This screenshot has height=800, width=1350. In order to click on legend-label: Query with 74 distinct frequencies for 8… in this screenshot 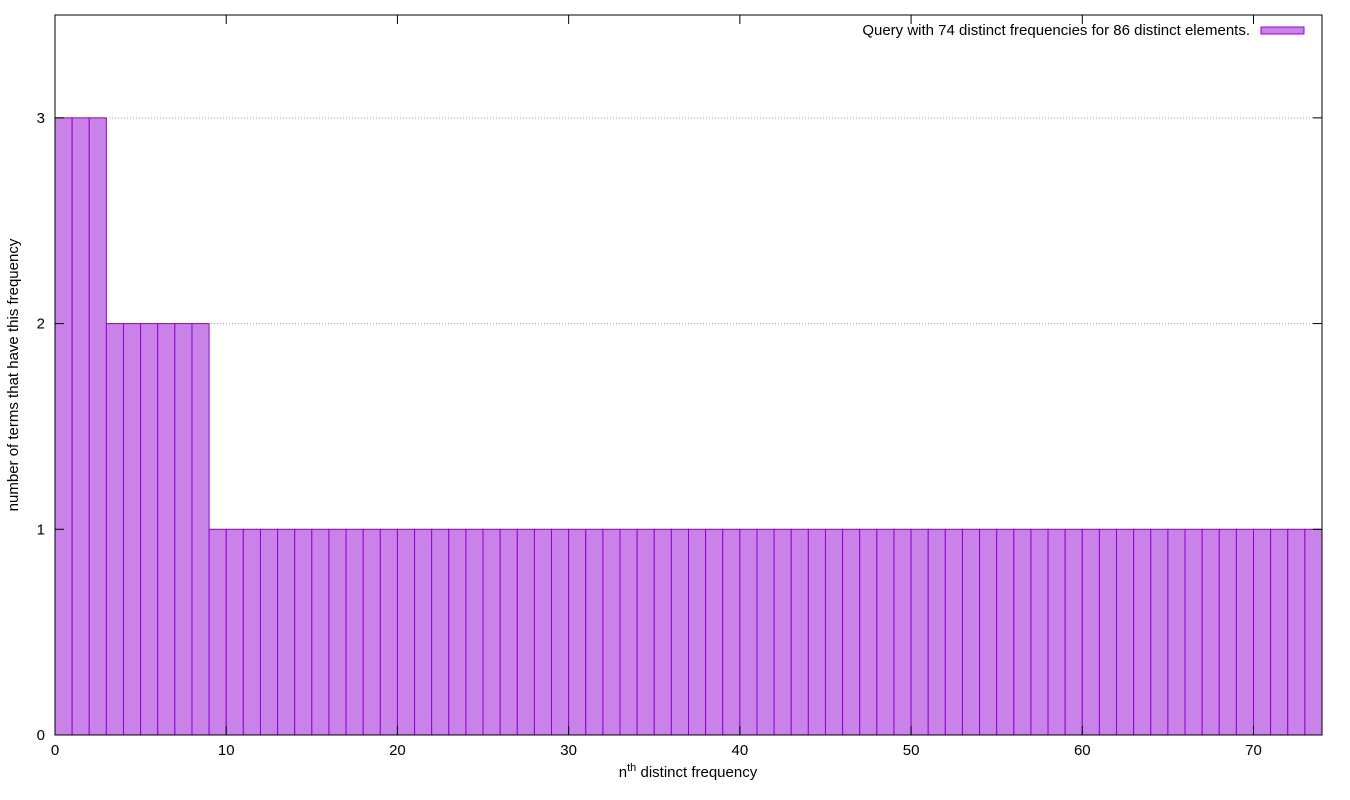, I will do `click(1056, 30)`.